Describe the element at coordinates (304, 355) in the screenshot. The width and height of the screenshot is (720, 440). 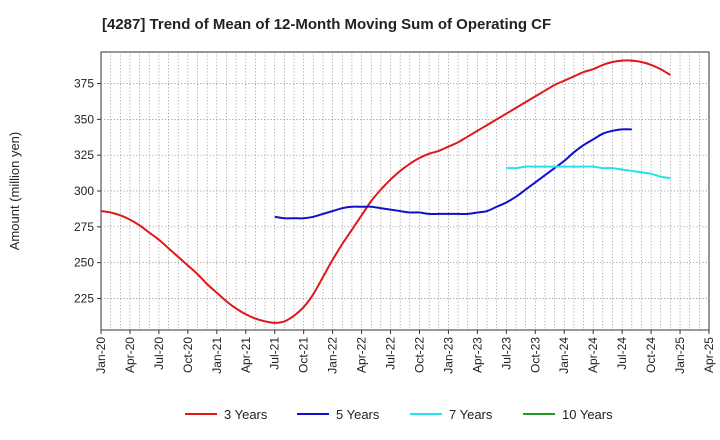
I see `x-tick-label: Oct-21` at that location.